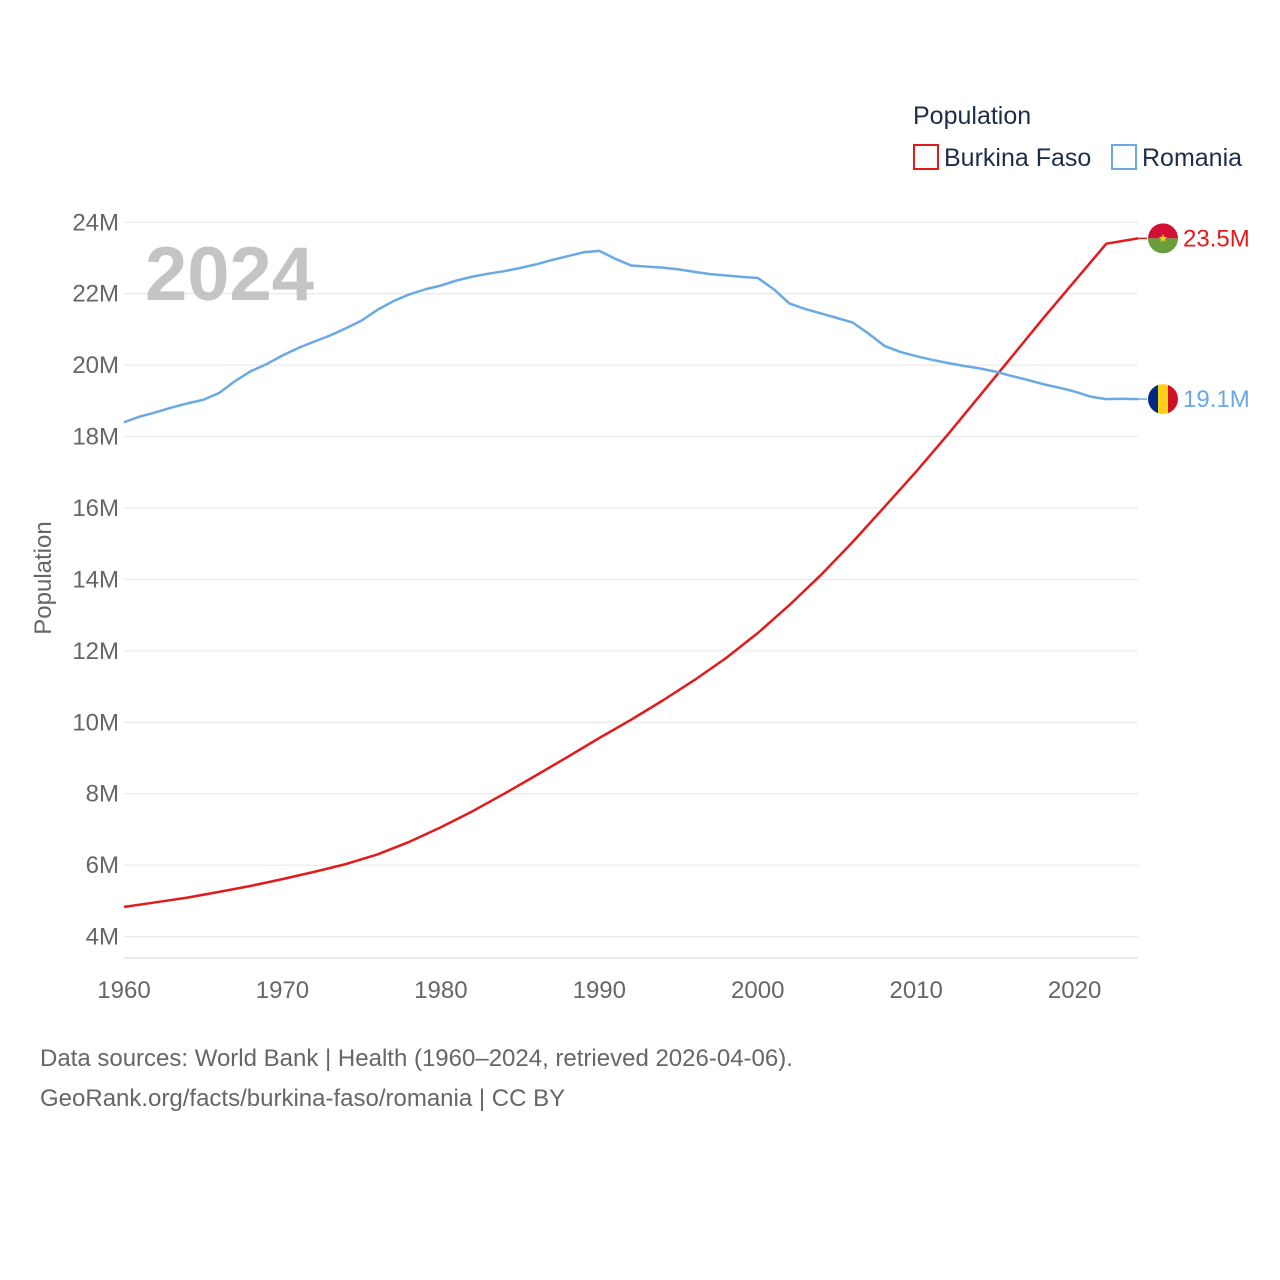 The height and width of the screenshot is (1280, 1280). What do you see at coordinates (102, 865) in the screenshot?
I see `y-tick-label: 6M` at bounding box center [102, 865].